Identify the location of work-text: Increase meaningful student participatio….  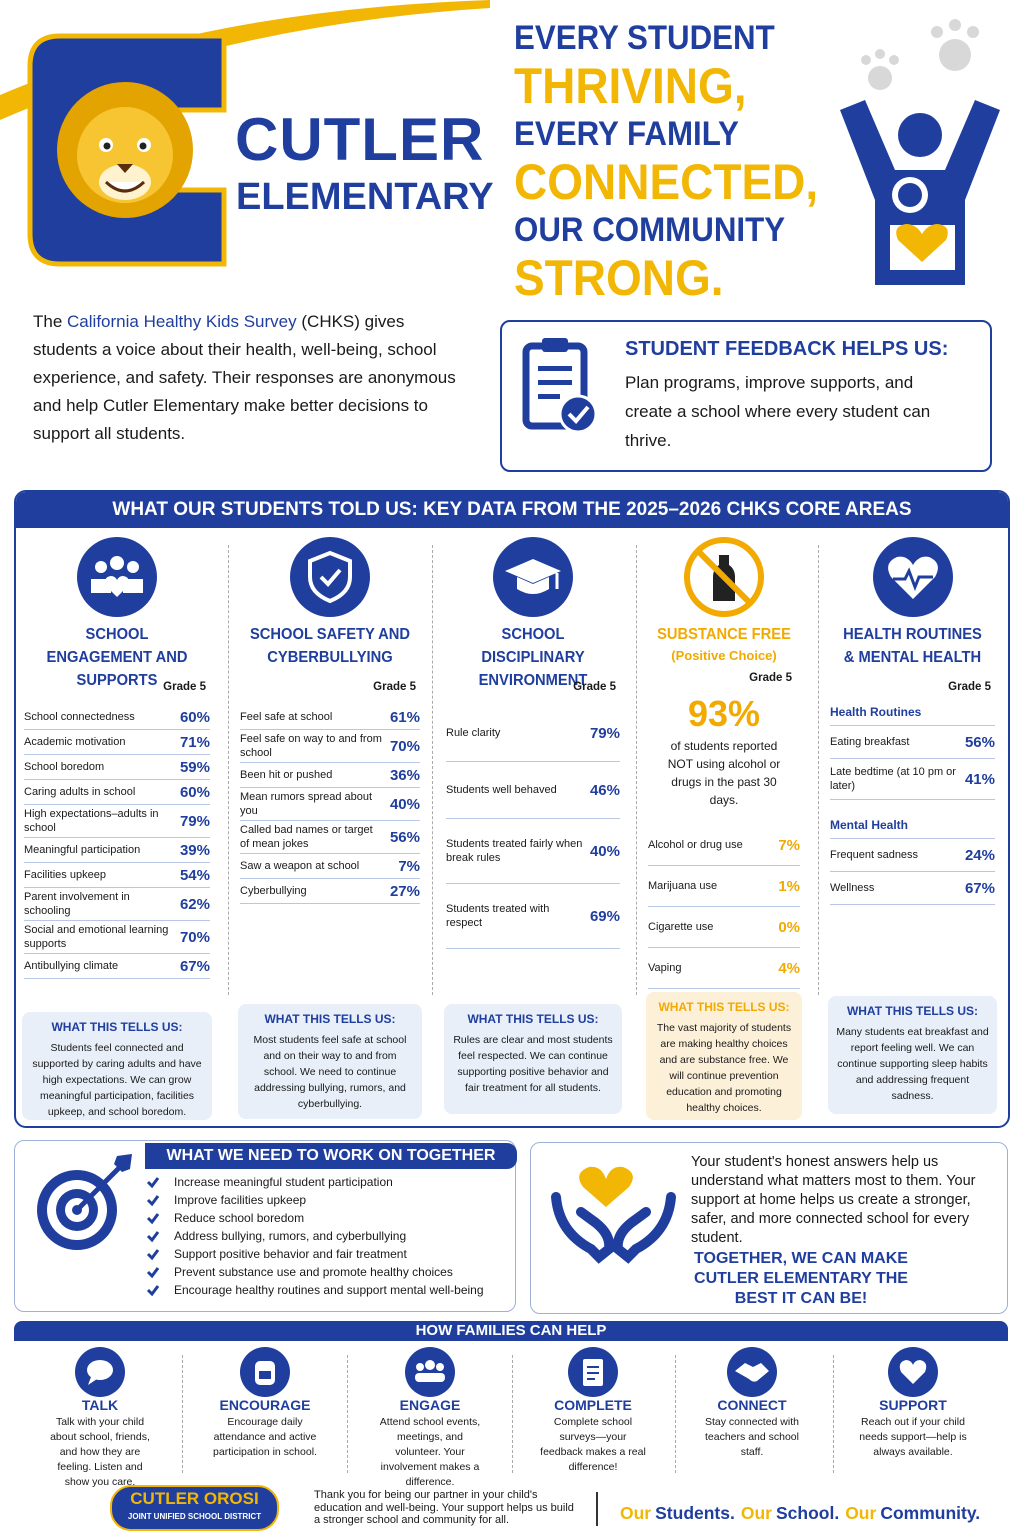
(283, 1182).